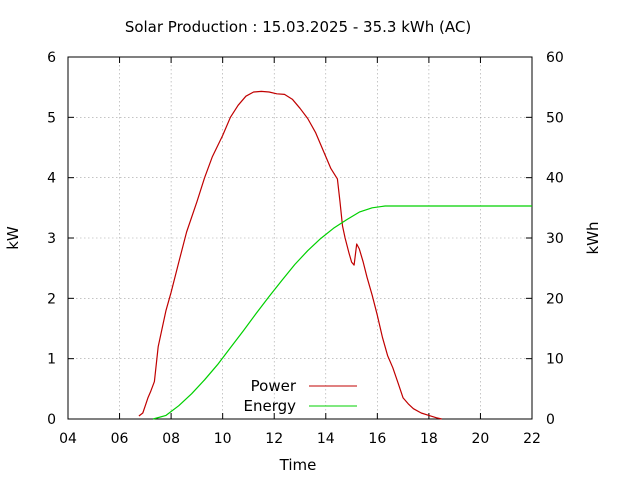  What do you see at coordinates (429, 439) in the screenshot?
I see `x-tick-label: 18` at bounding box center [429, 439].